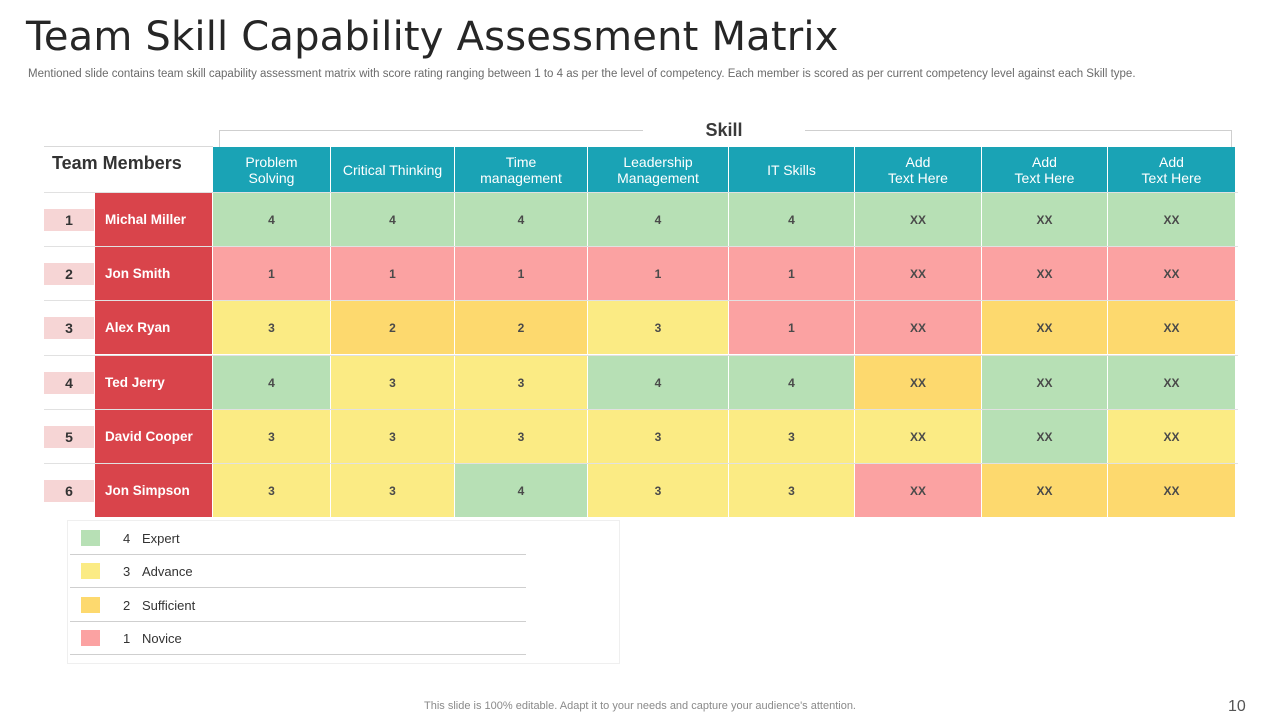 The image size is (1280, 720). I want to click on legend-label: Novice, so click(162, 638).